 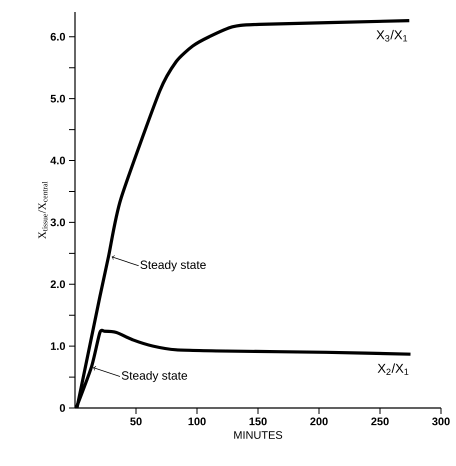 I want to click on x-tick-label: 200, so click(x=319, y=422).